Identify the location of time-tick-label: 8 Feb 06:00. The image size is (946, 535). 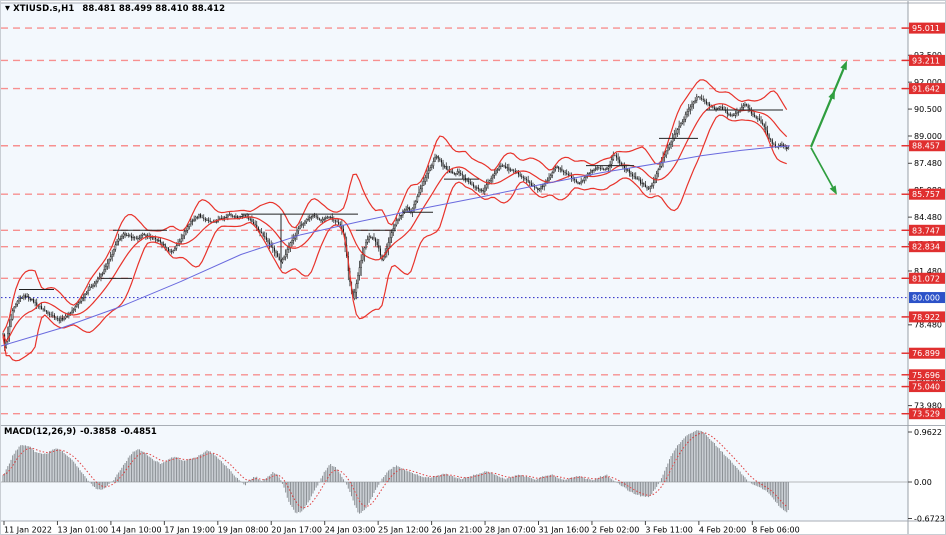
(775, 530).